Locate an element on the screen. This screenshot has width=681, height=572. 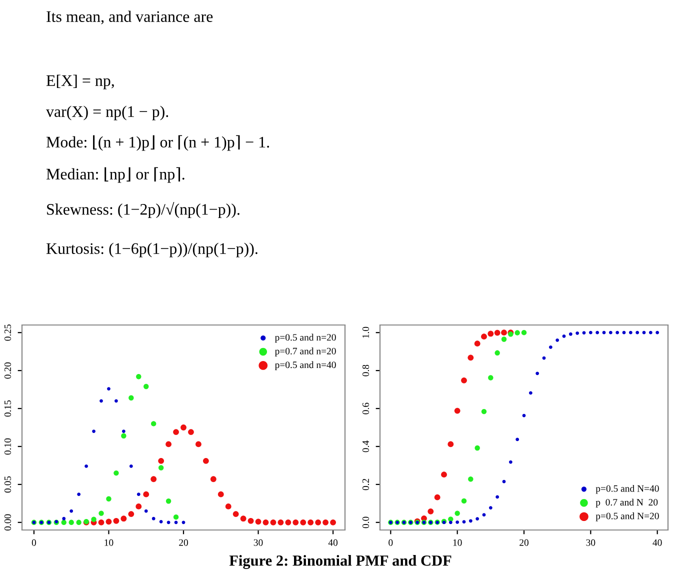
text: var(X) = np(1 − p). is located at coordinates (107, 113).